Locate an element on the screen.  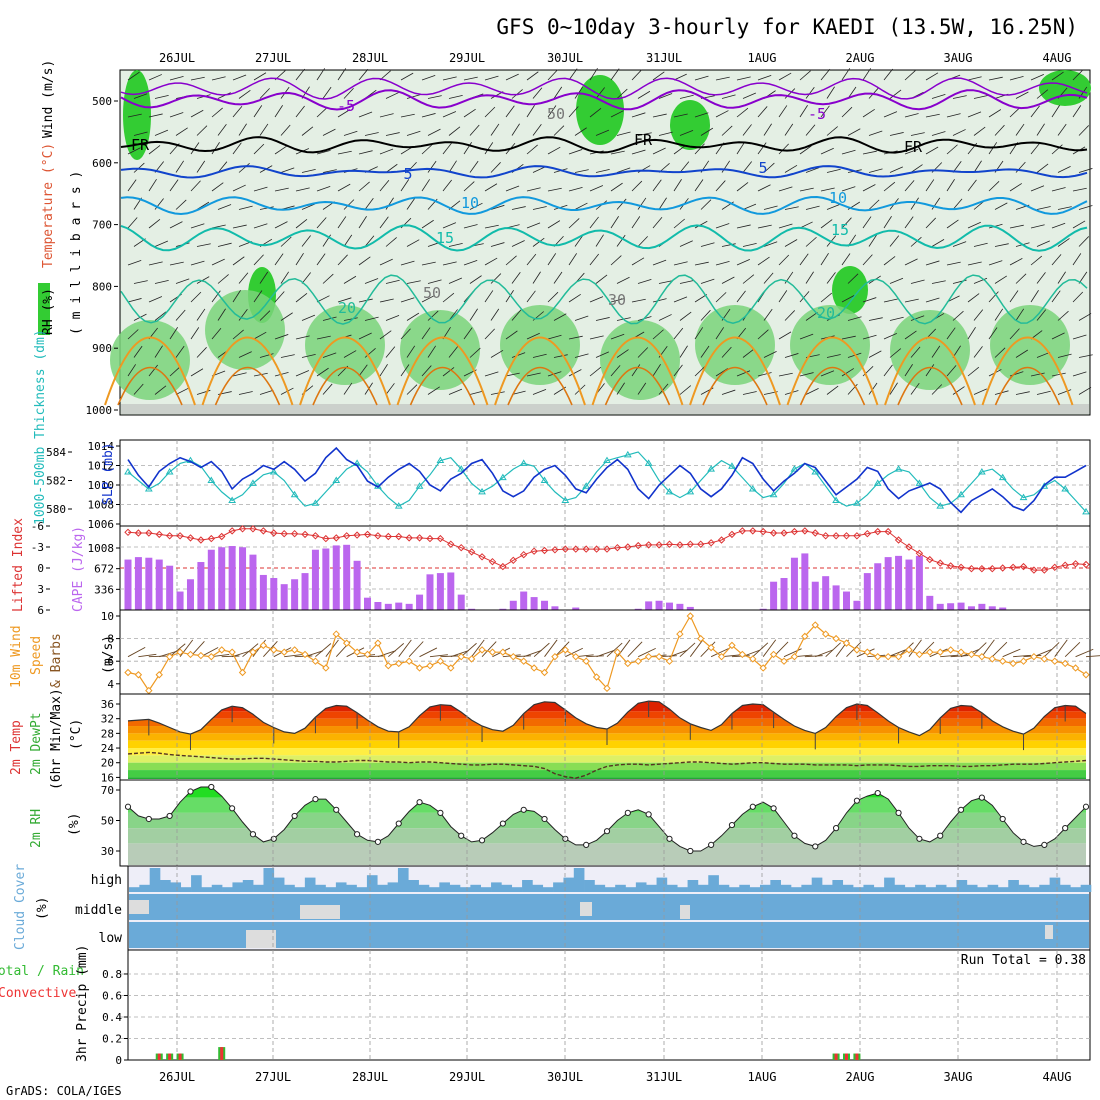
warm-contour is located at coordinates (540, 371).